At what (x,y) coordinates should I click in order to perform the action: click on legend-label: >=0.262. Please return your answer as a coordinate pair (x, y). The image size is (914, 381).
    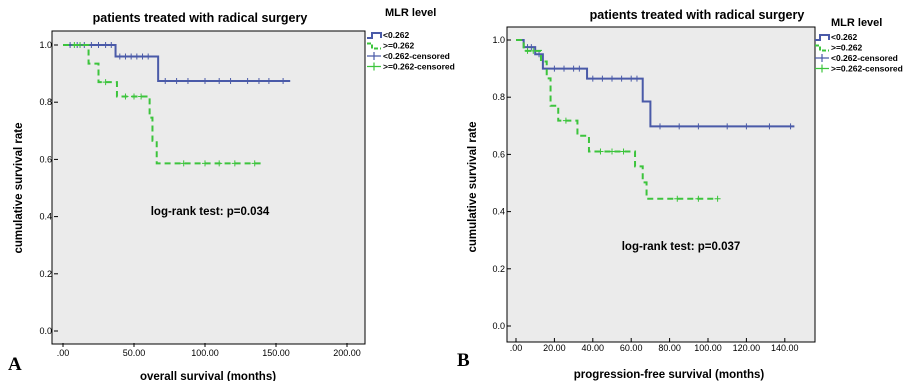
    Looking at the image, I should click on (846, 48).